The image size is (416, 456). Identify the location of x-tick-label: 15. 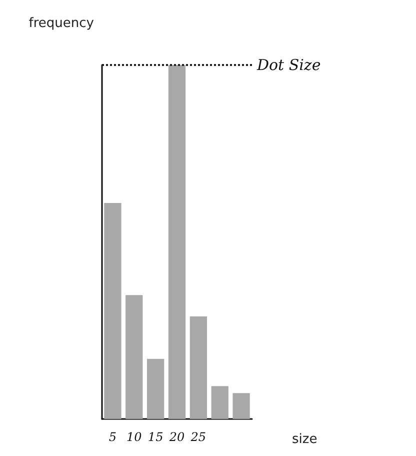
(156, 437).